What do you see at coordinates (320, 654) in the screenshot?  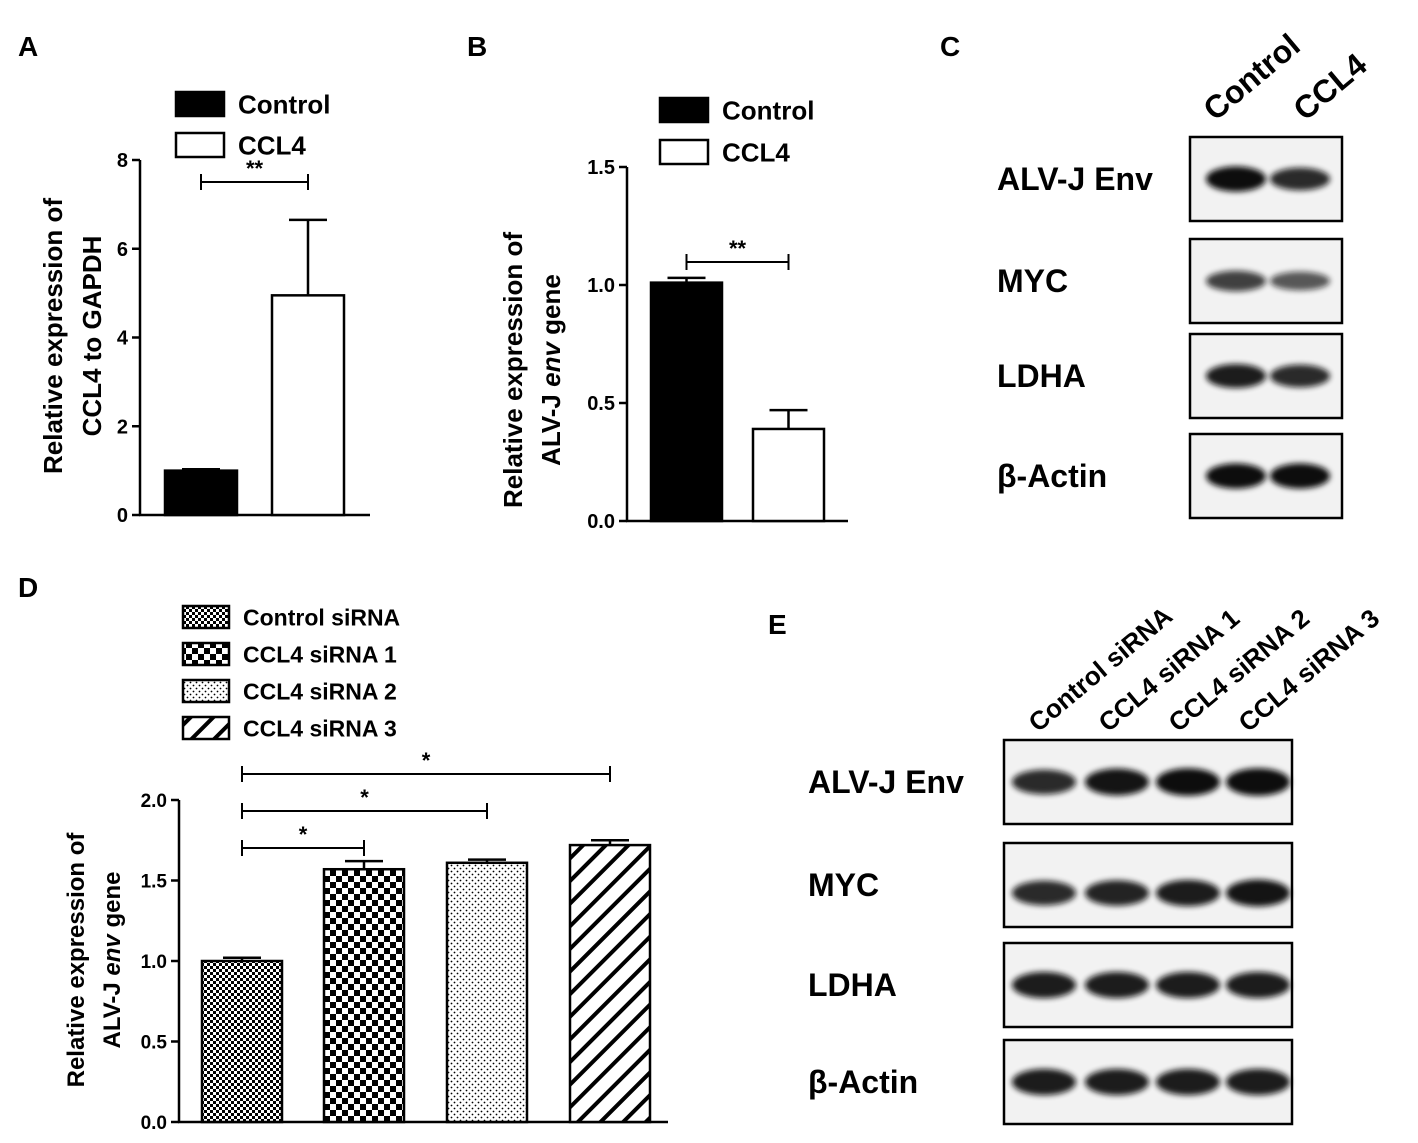 I see `legend-label-d: CCL4 siRNA 1` at bounding box center [320, 654].